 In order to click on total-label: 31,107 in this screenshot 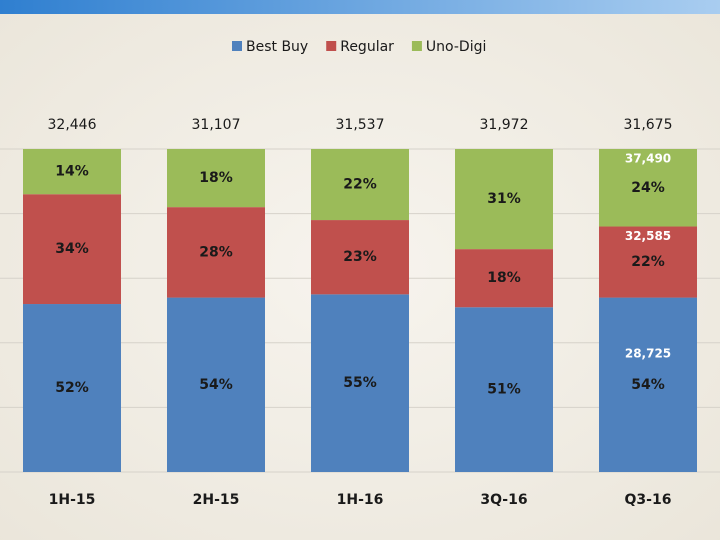, I will do `click(216, 125)`.